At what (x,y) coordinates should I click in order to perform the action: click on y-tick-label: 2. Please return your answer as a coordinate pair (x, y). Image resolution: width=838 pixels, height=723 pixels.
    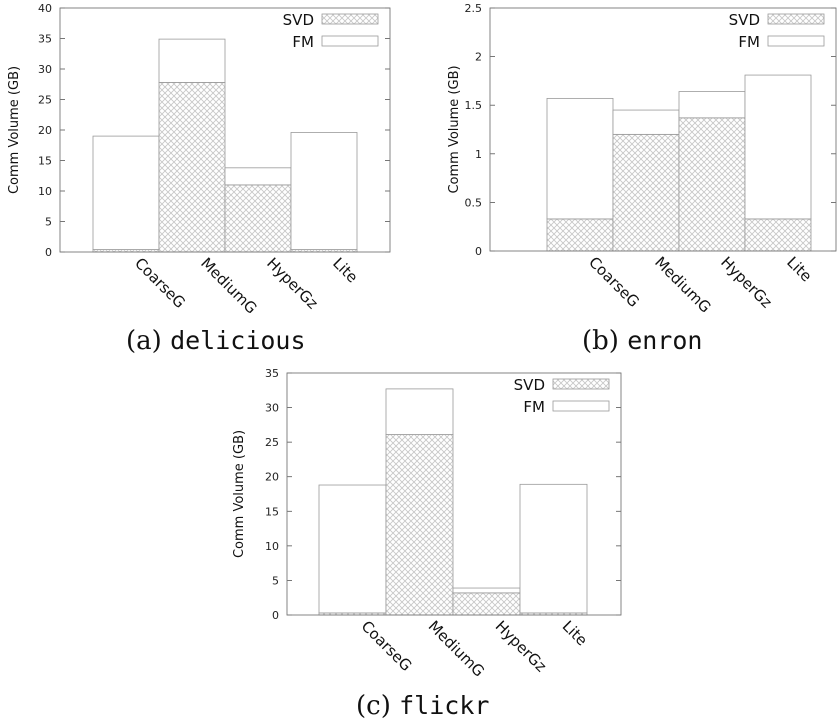
    Looking at the image, I should click on (478, 57).